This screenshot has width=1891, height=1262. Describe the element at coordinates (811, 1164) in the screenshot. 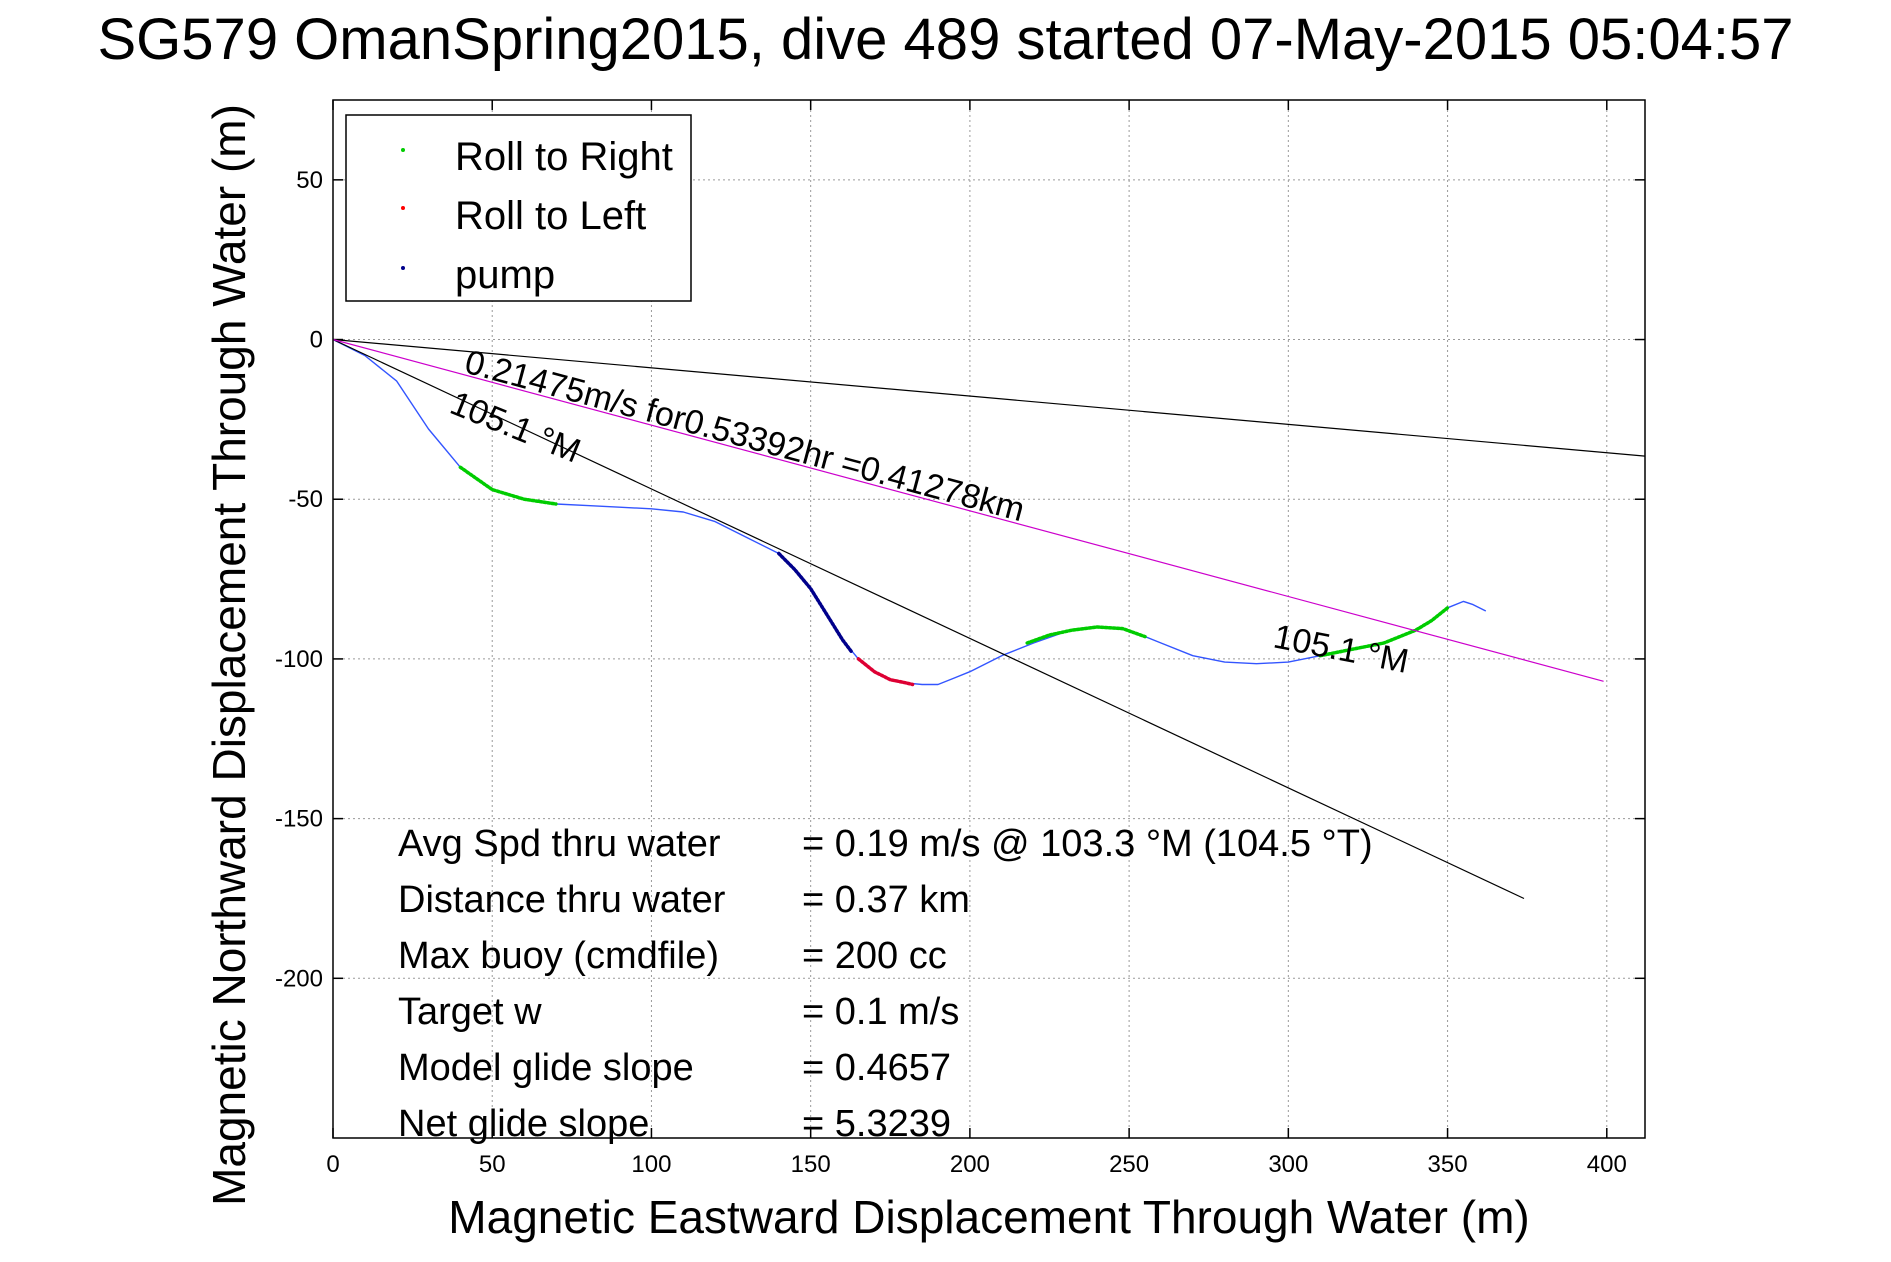

I see `x-tick-label: 150` at that location.